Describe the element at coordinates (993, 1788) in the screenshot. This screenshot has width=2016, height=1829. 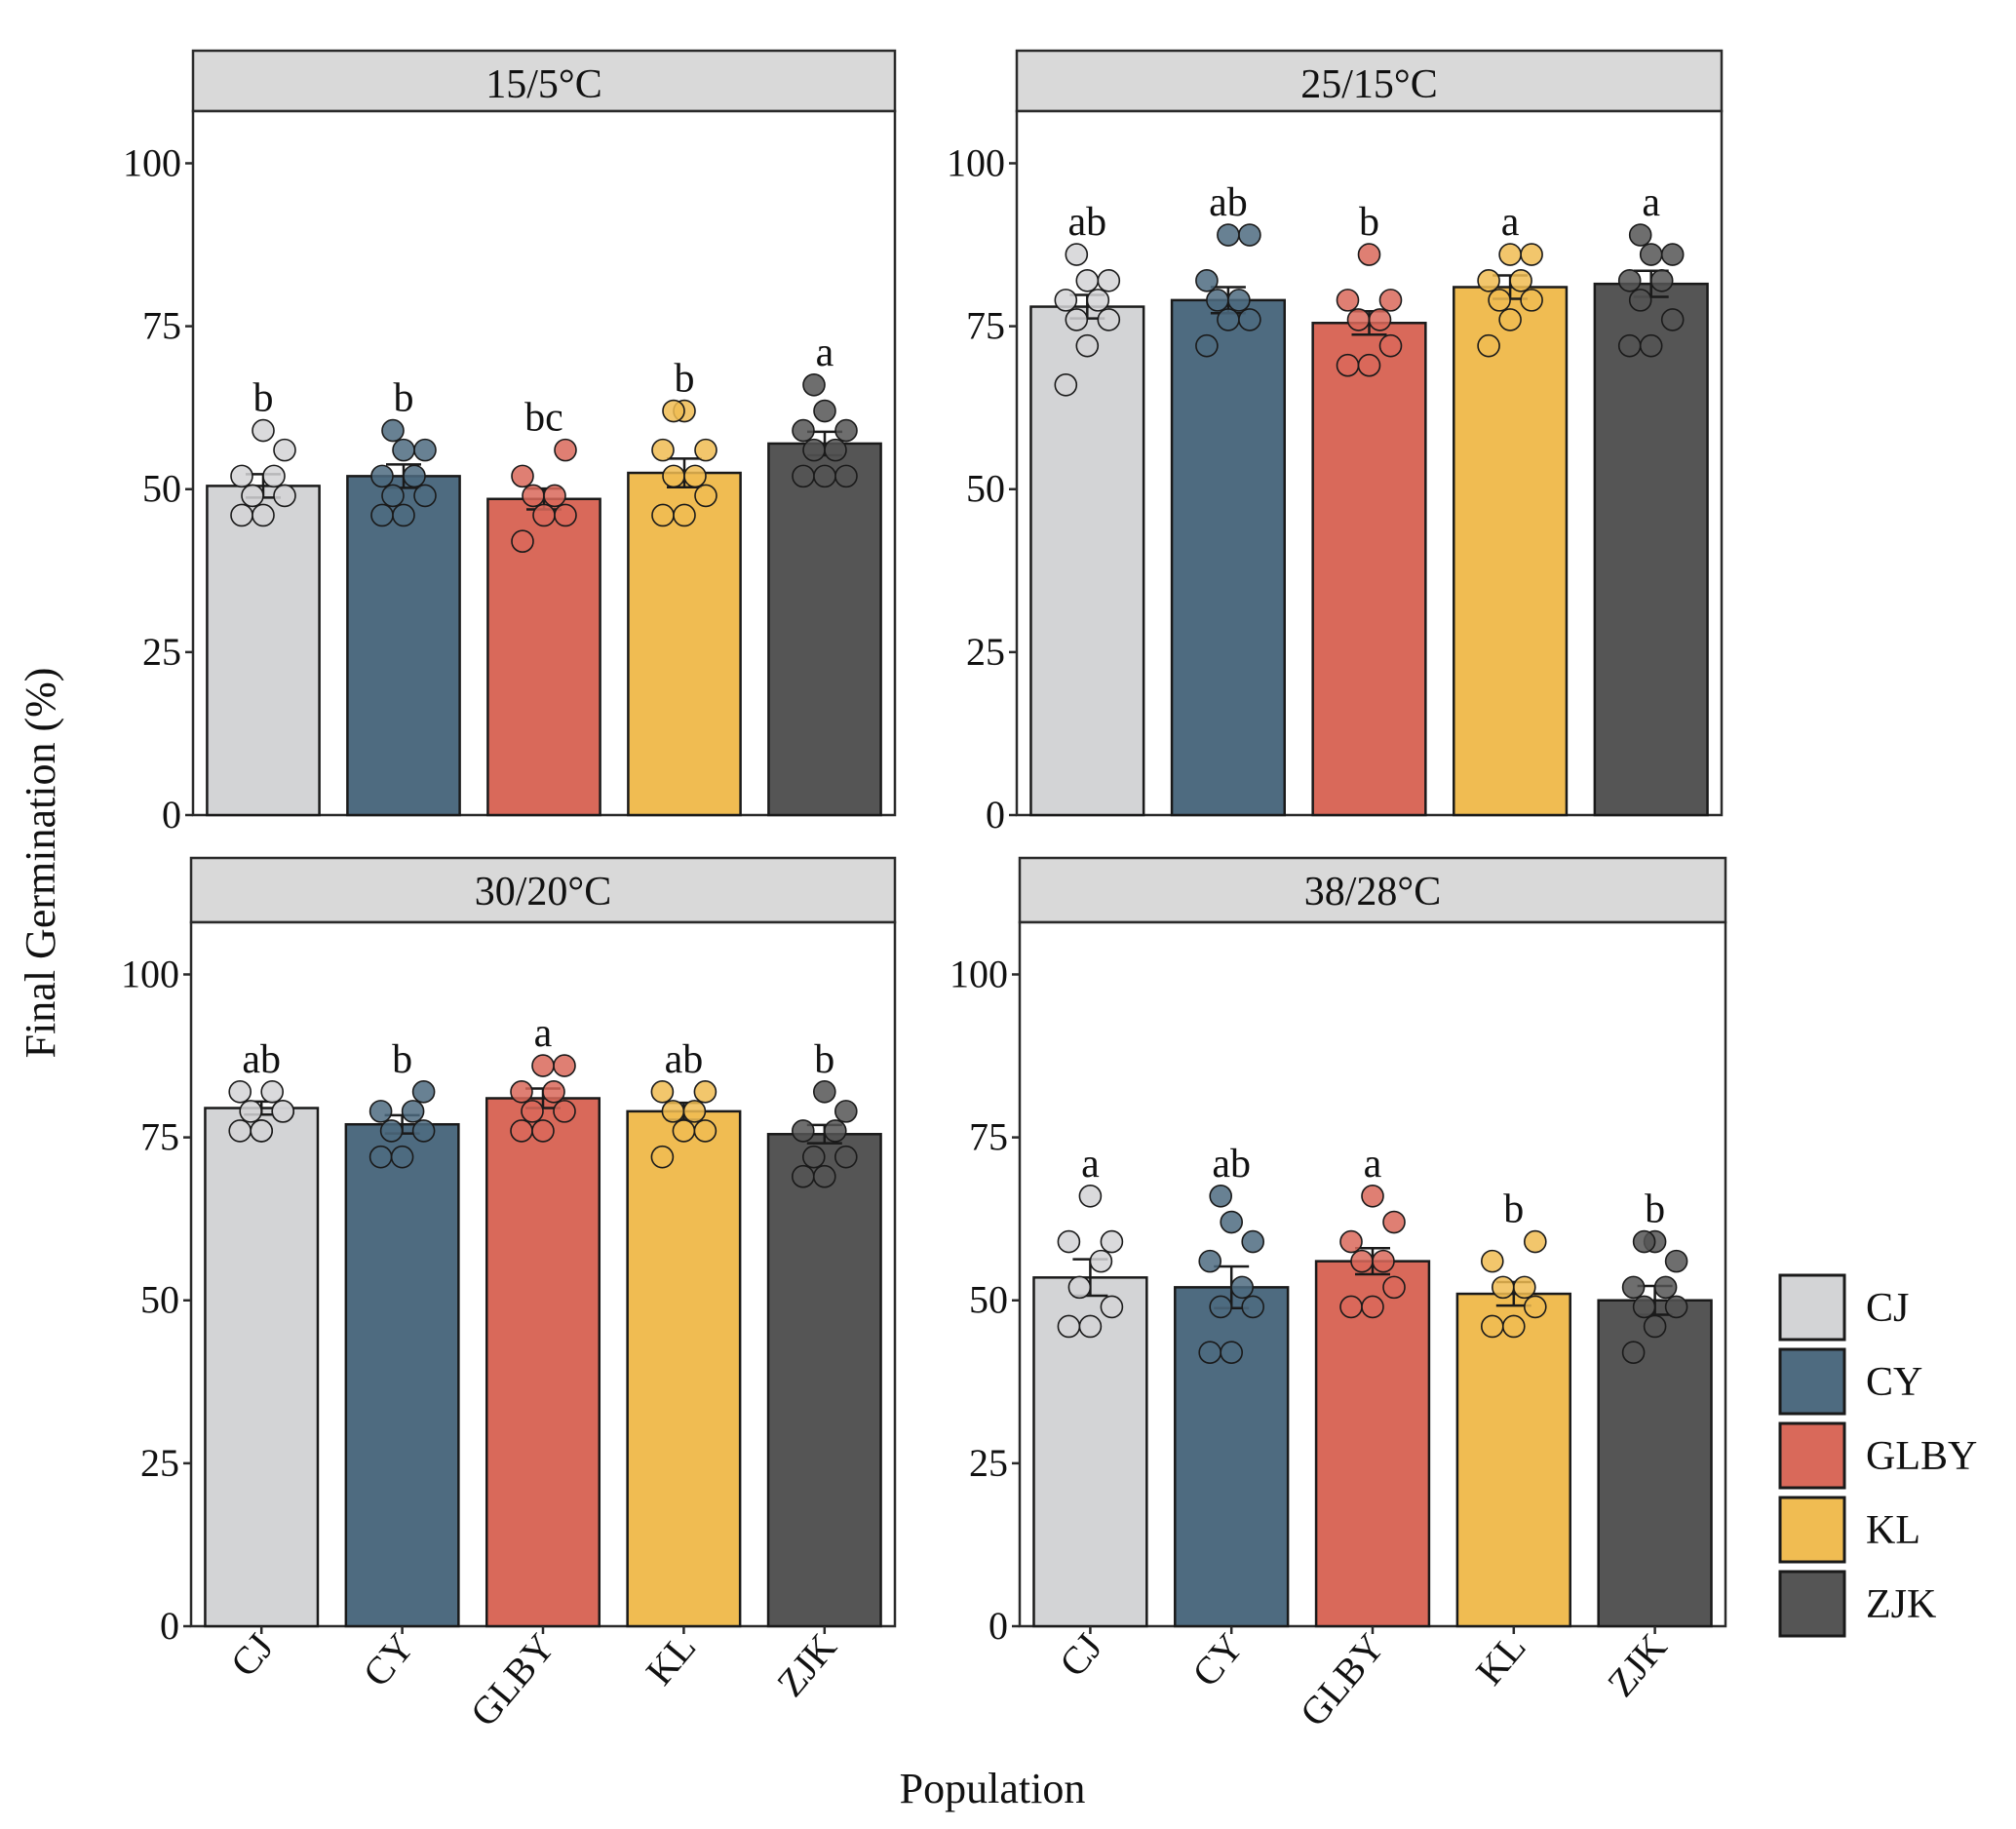
I see `x-axis-title: Population` at that location.